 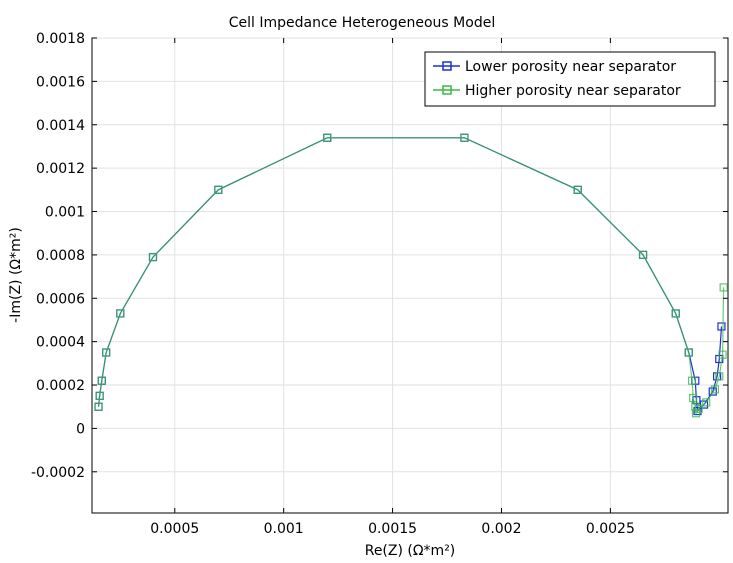 I want to click on y-tick-label: -0.0002, so click(x=58, y=473).